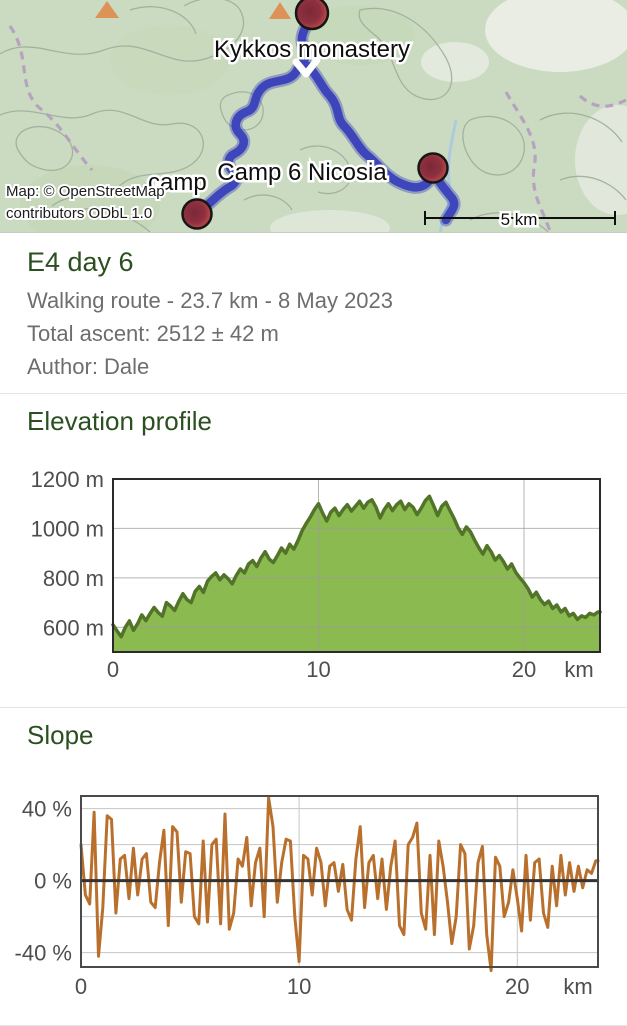  Describe the element at coordinates (73, 578) in the screenshot. I see `y-tick-label: 800 m` at that location.